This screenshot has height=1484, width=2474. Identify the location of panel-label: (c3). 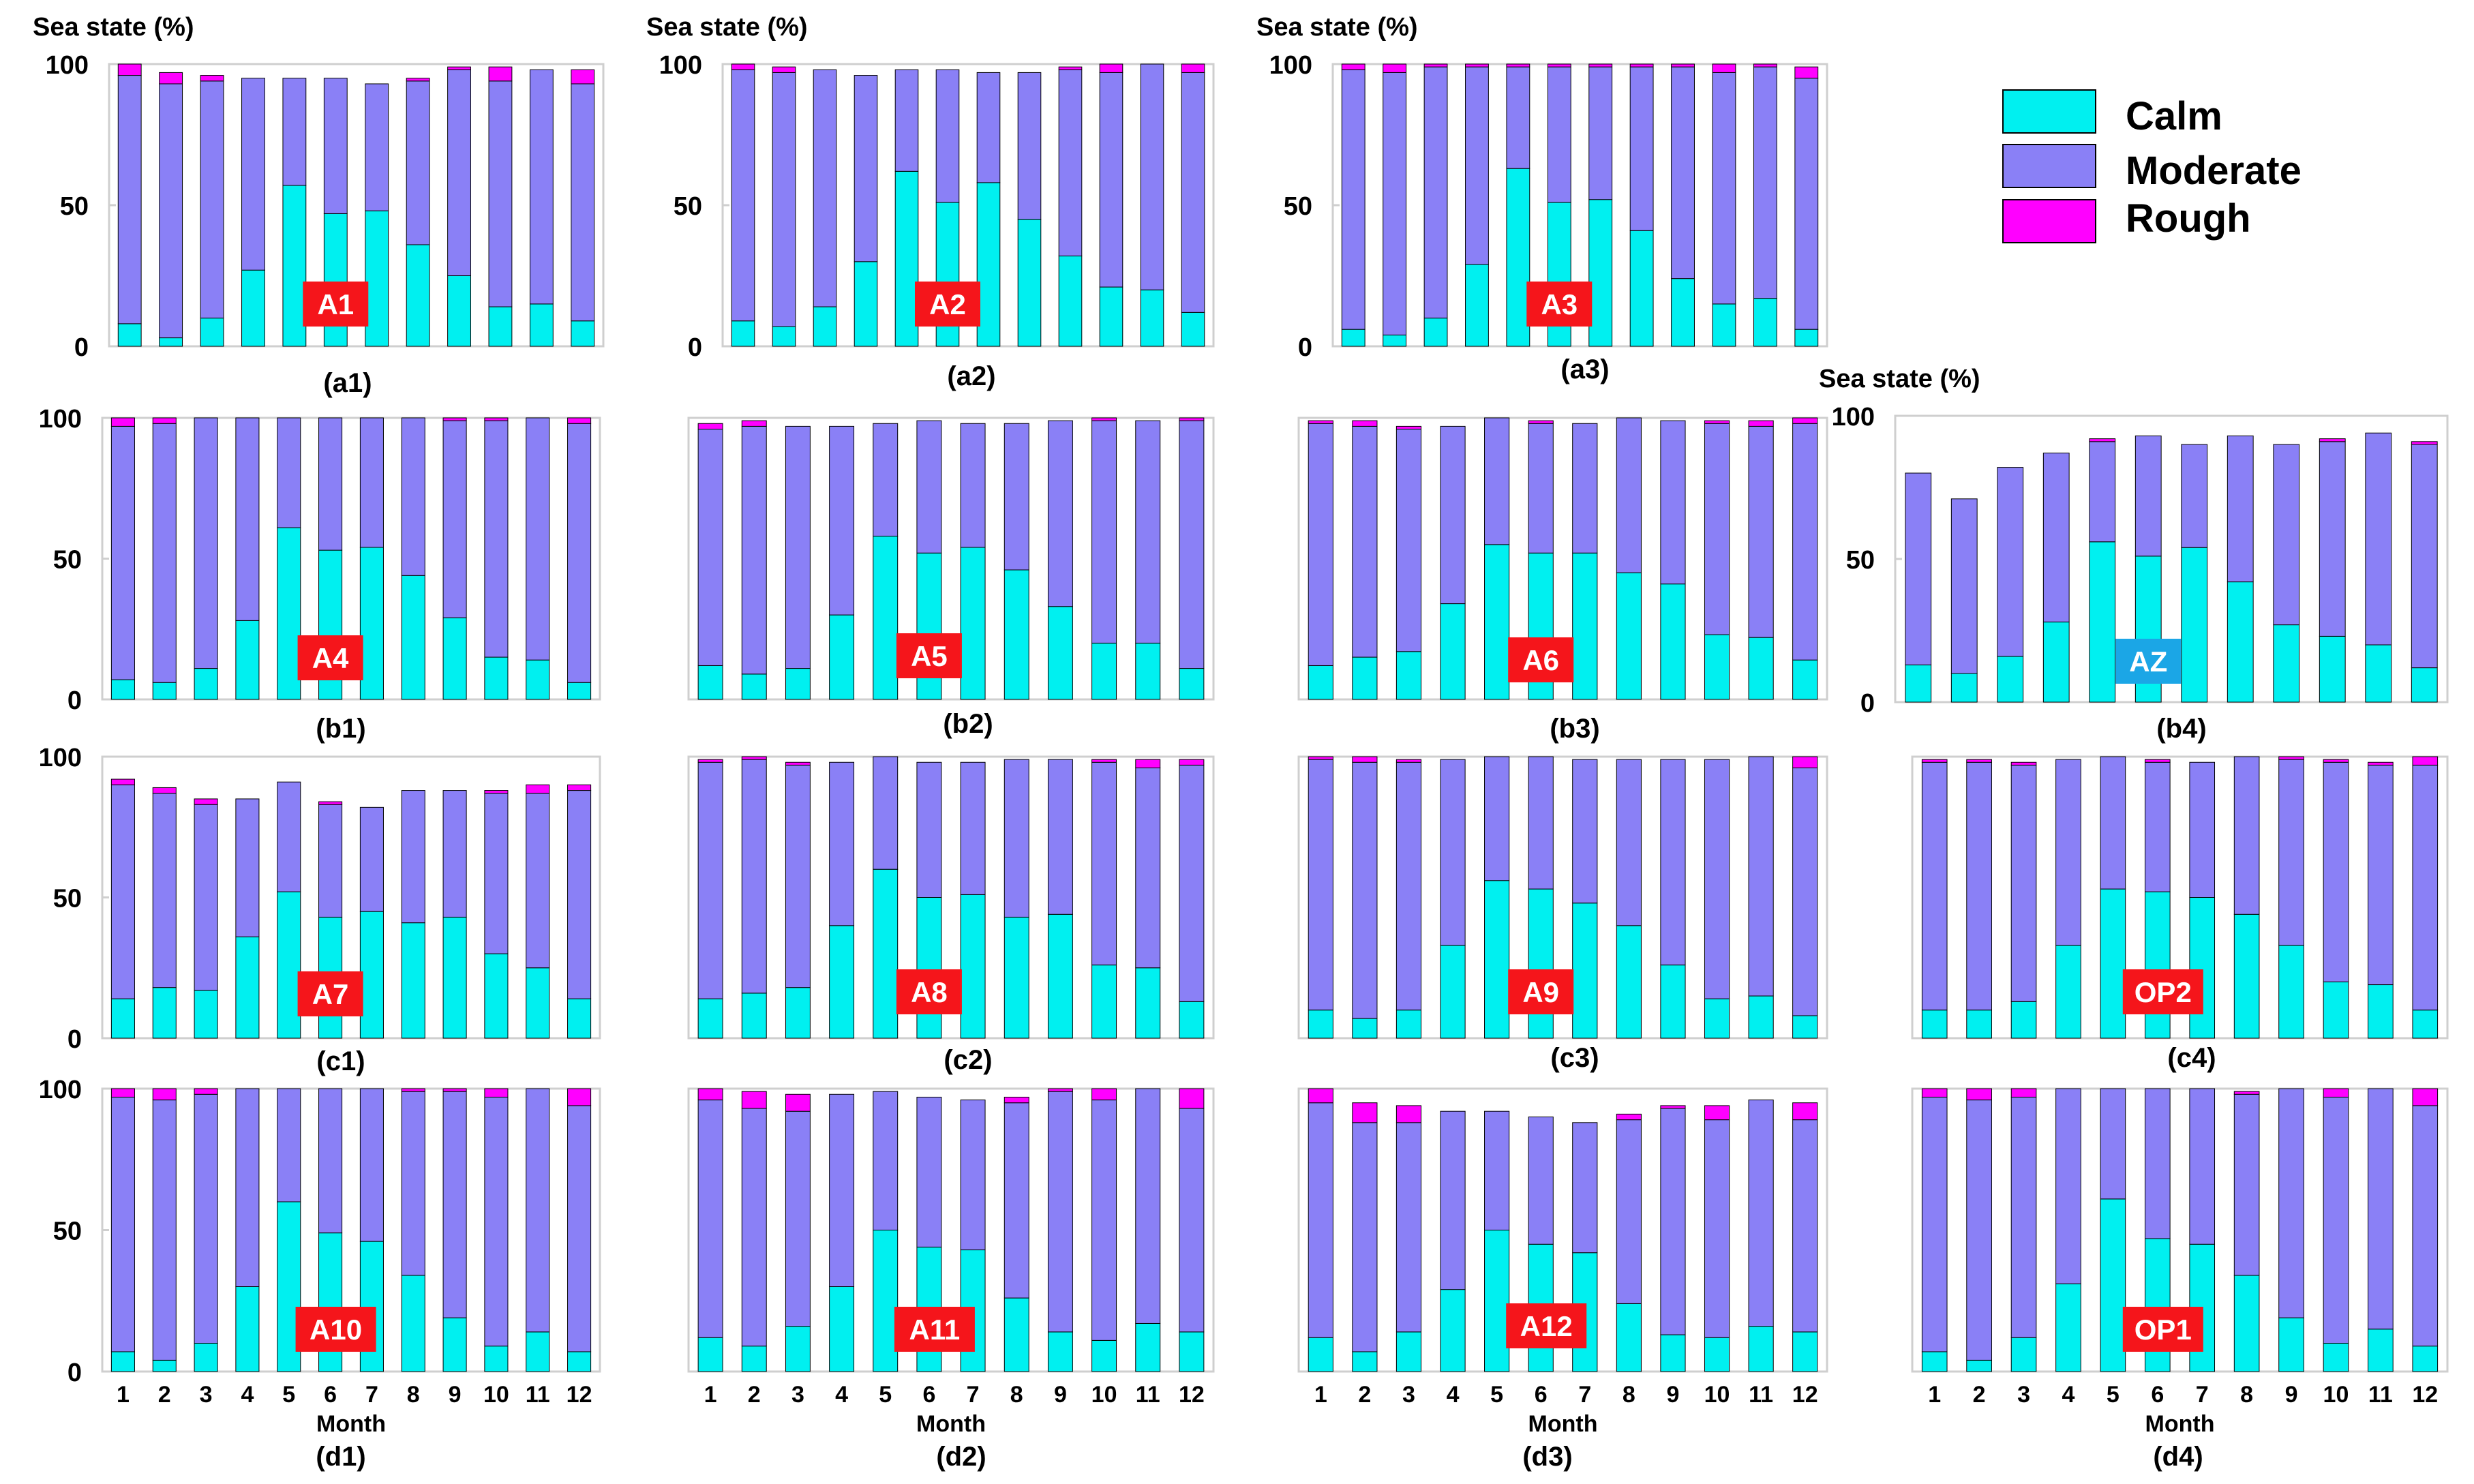
(1575, 1058).